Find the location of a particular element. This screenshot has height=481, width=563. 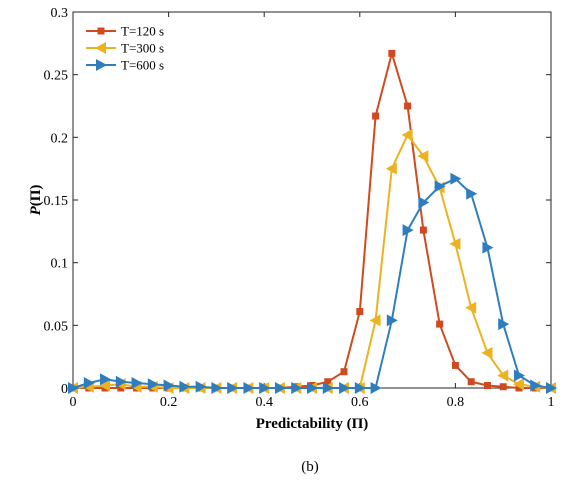

y-tick-label: 0.25 is located at coordinates (56, 76).